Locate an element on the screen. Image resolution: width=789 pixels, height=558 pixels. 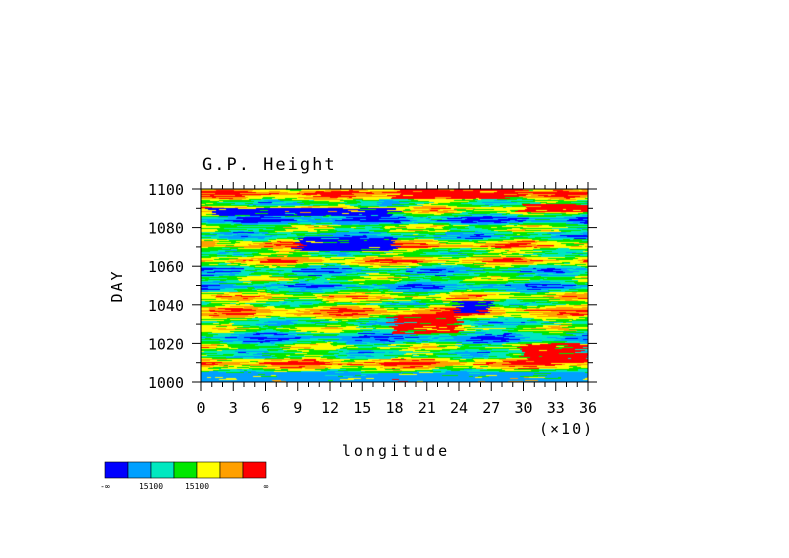
x-tick-label: 18 is located at coordinates (394, 408).